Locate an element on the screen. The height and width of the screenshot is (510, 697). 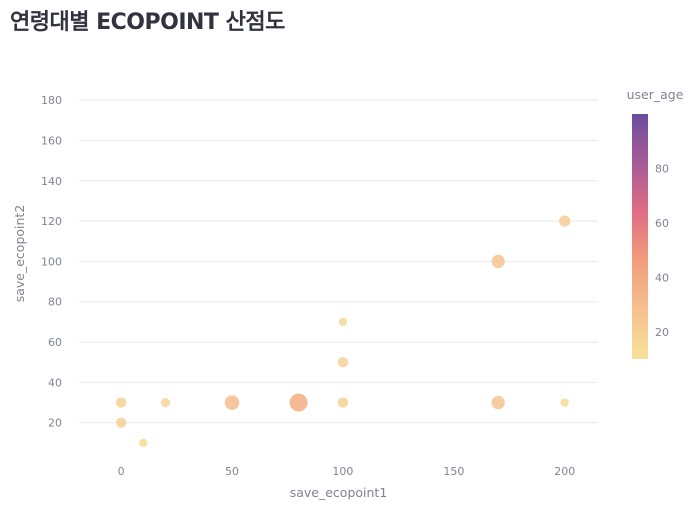
y-tick-label: 180 is located at coordinates (51, 100).